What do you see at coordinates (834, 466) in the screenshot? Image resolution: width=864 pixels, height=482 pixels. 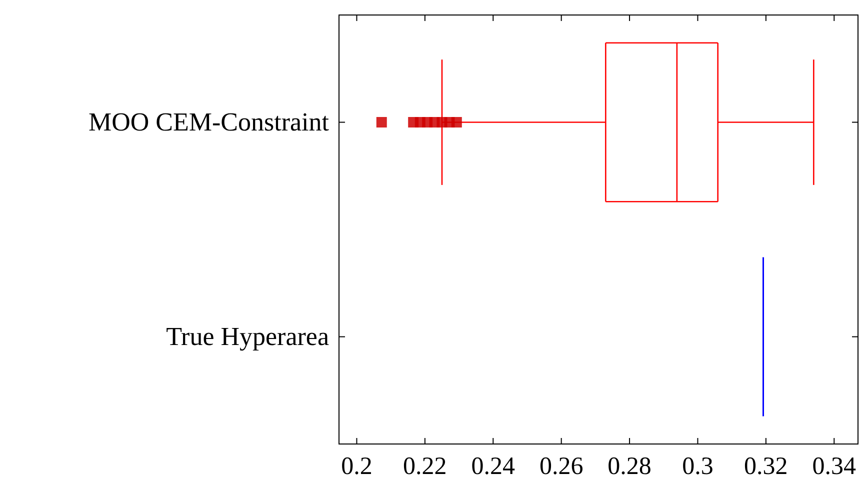 I see `x-tick-label: 0.34` at bounding box center [834, 466].